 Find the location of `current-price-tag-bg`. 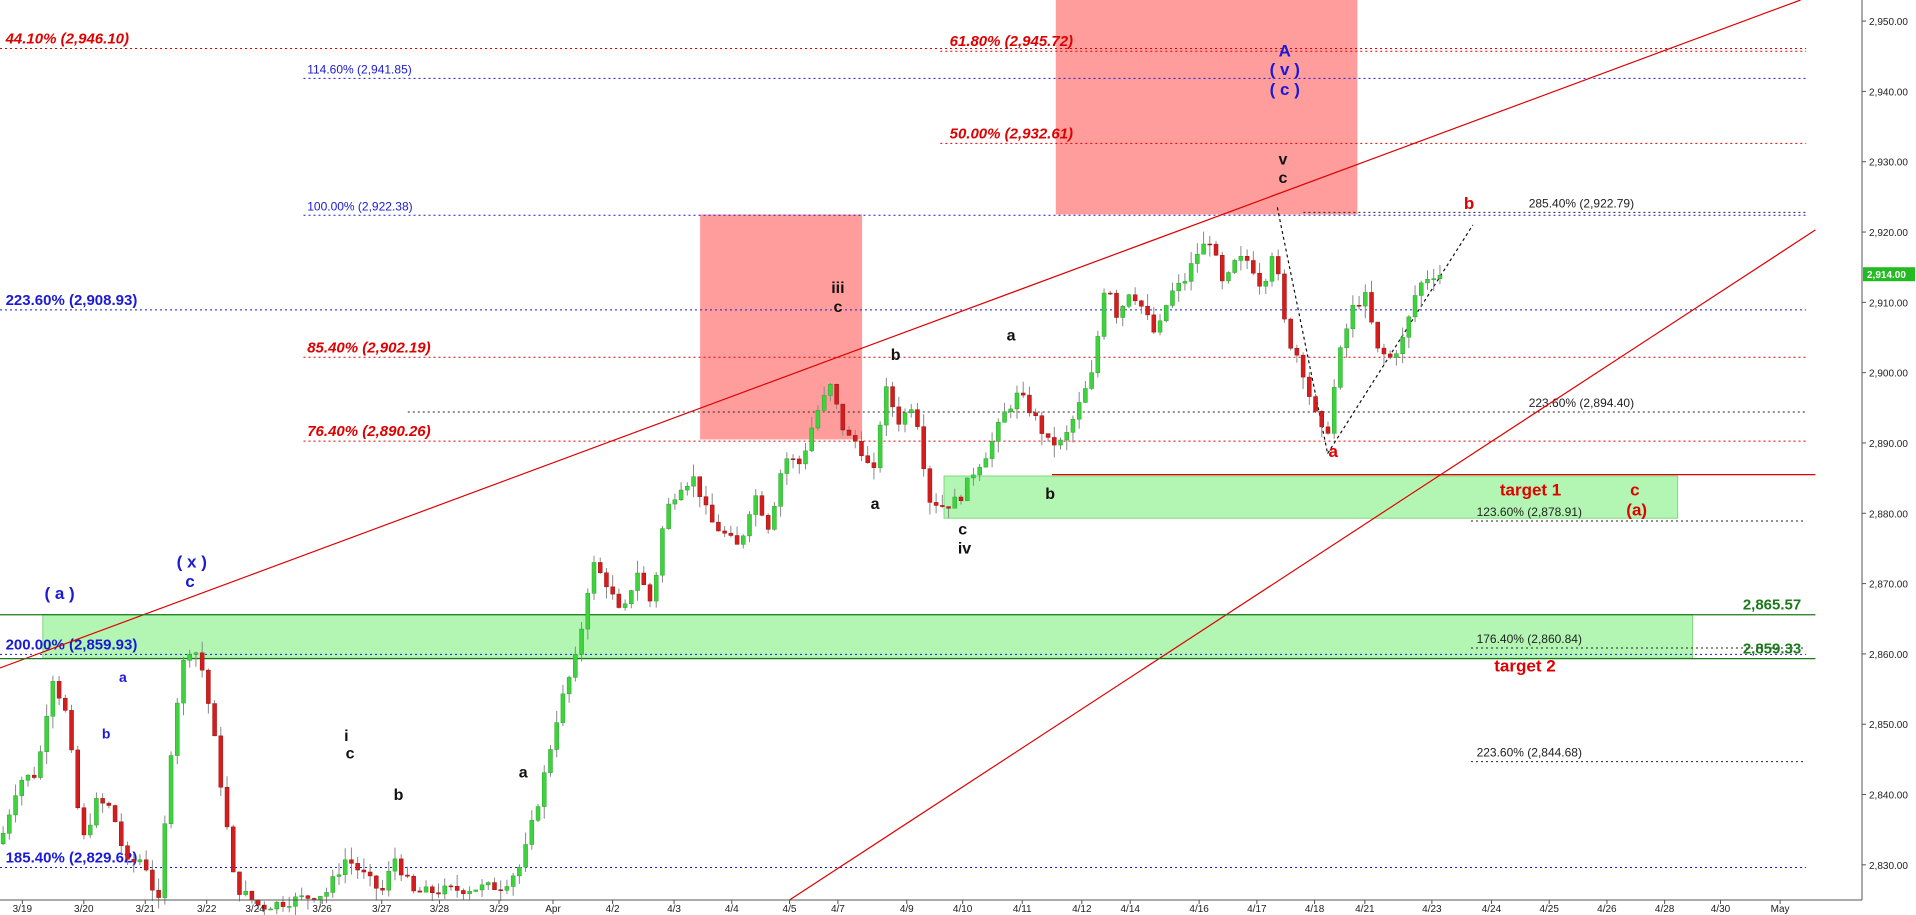

current-price-tag-bg is located at coordinates (1889, 274).